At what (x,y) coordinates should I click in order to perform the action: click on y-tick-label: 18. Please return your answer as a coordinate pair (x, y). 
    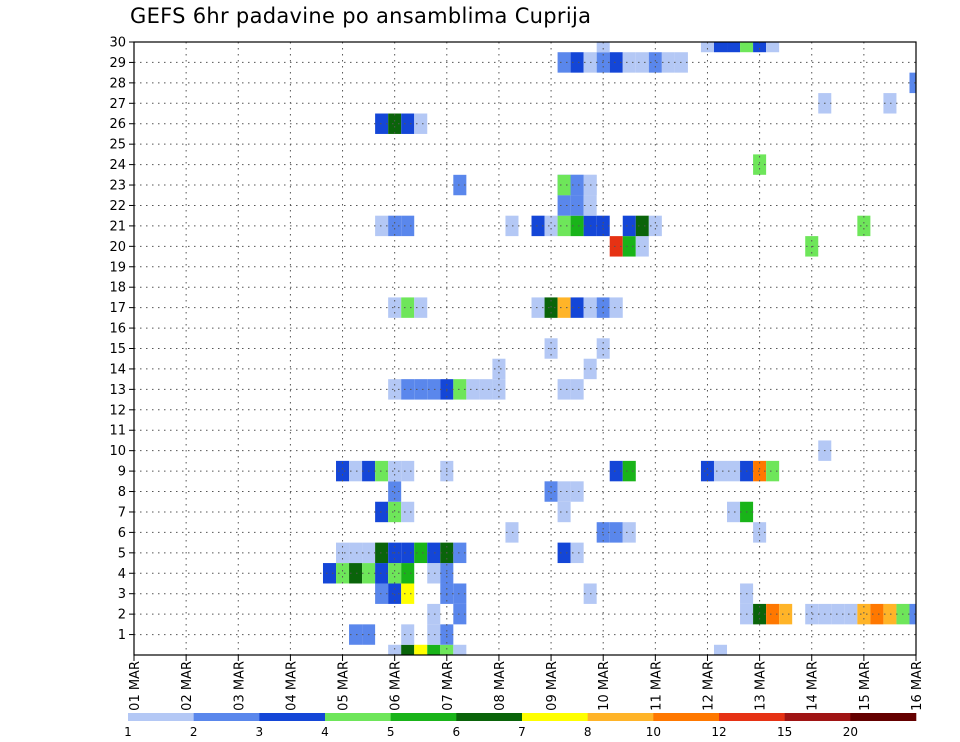
    Looking at the image, I should click on (117, 288).